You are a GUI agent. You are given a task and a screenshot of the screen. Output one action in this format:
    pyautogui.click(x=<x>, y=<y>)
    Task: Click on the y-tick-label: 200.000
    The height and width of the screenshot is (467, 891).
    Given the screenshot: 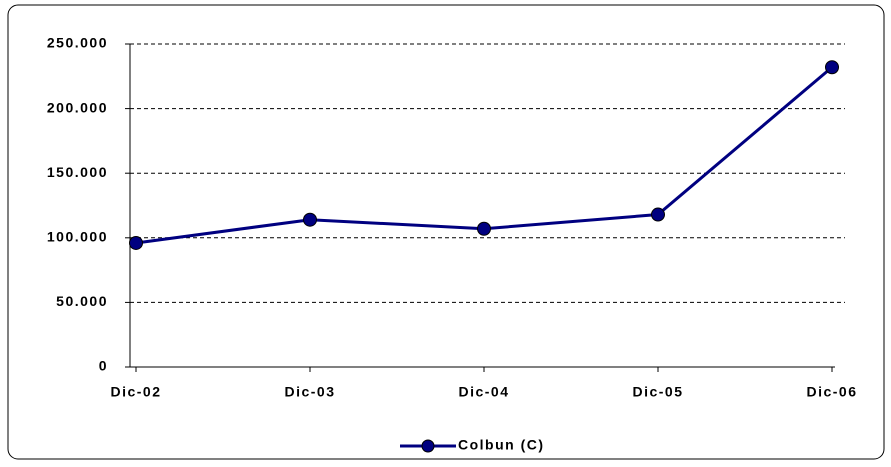 What is the action you would take?
    pyautogui.click(x=77, y=107)
    